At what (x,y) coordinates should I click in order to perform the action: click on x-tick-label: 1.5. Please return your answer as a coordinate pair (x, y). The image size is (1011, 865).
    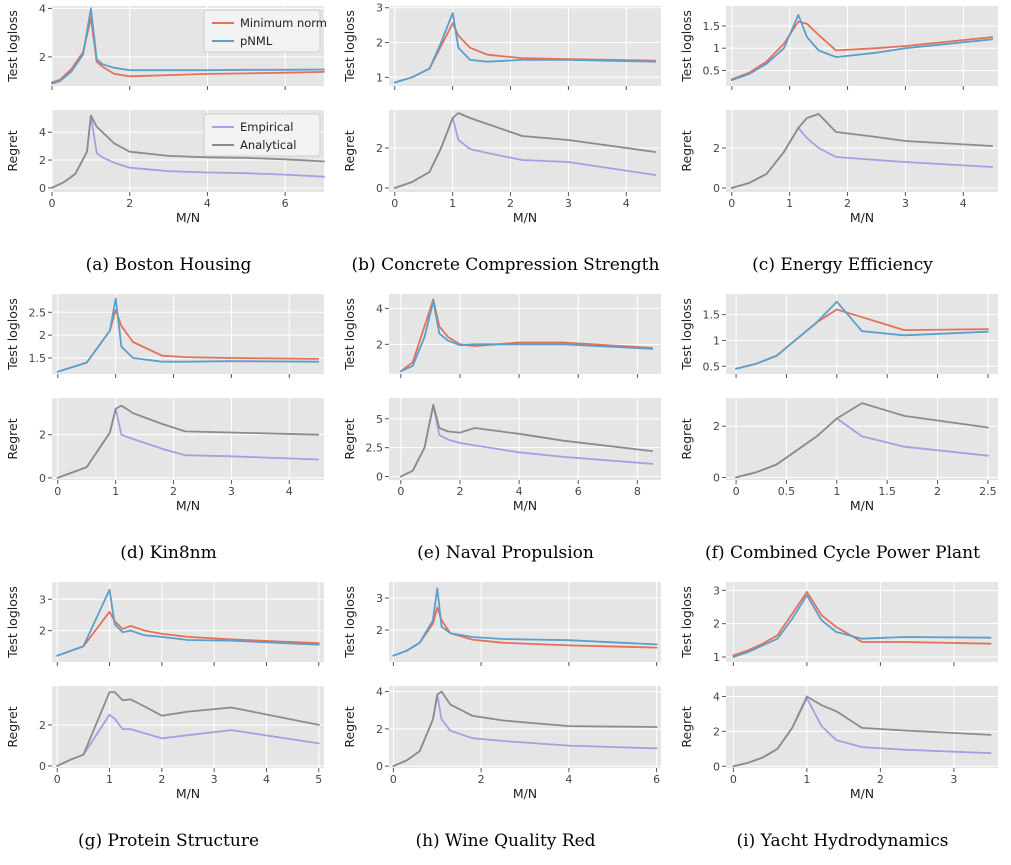
    Looking at the image, I should click on (887, 491).